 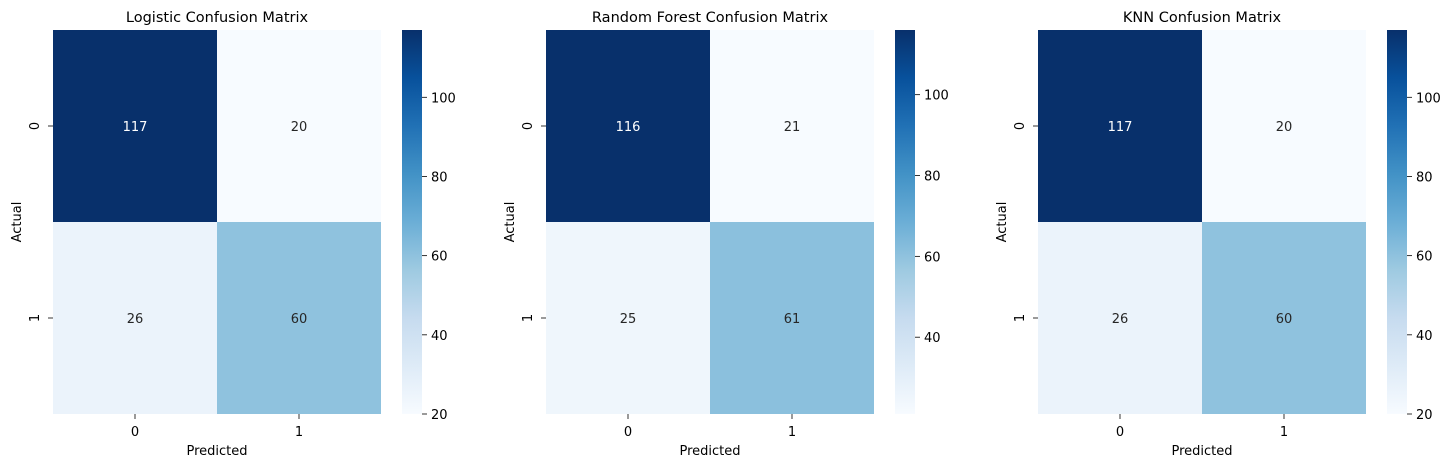 I want to click on cell-value-label: 25, so click(x=628, y=319).